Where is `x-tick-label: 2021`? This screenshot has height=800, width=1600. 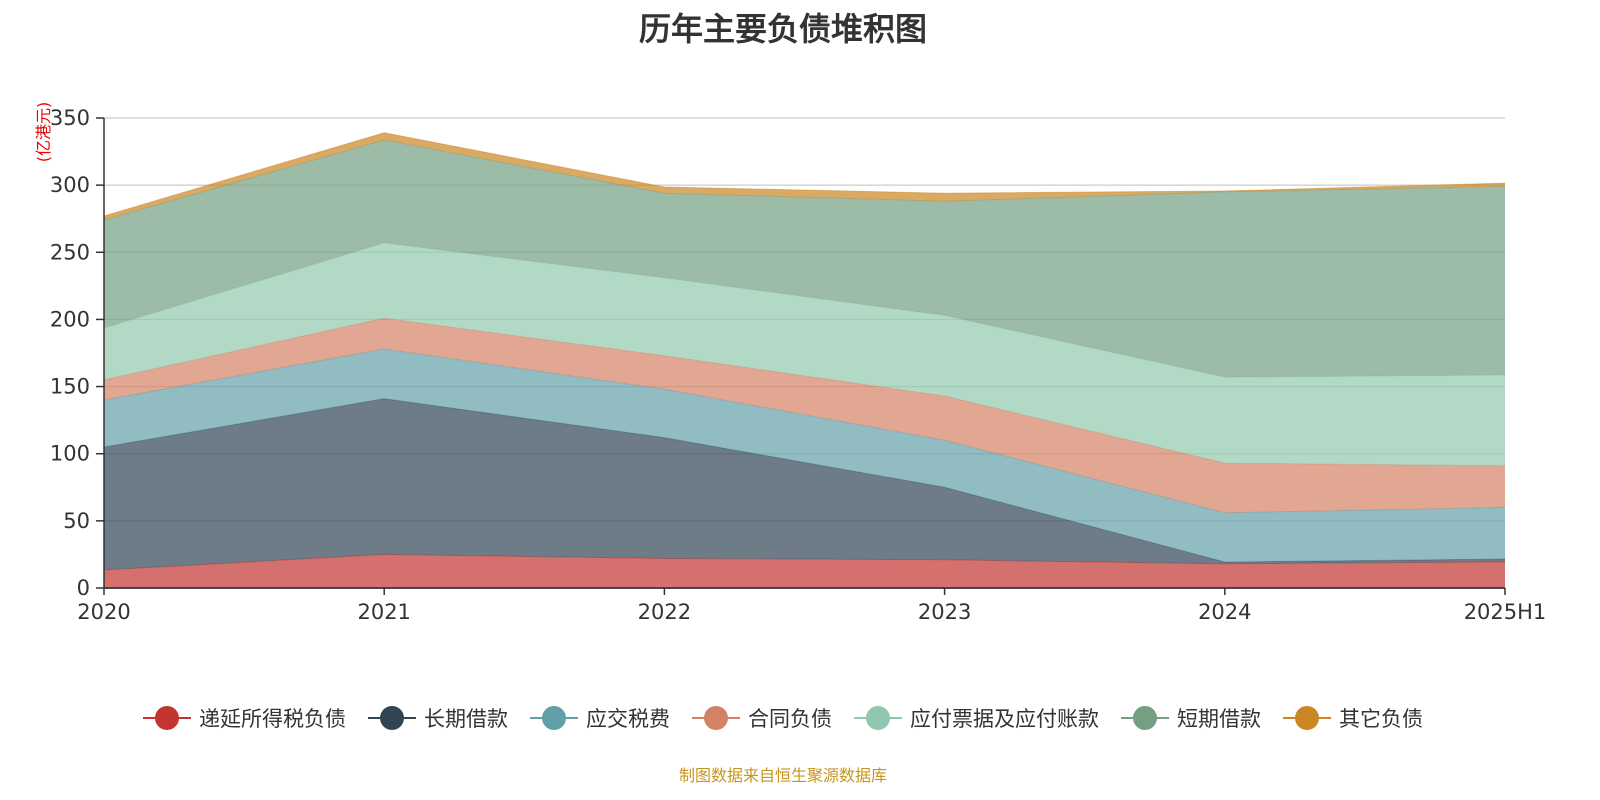
x-tick-label: 2021 is located at coordinates (383, 612).